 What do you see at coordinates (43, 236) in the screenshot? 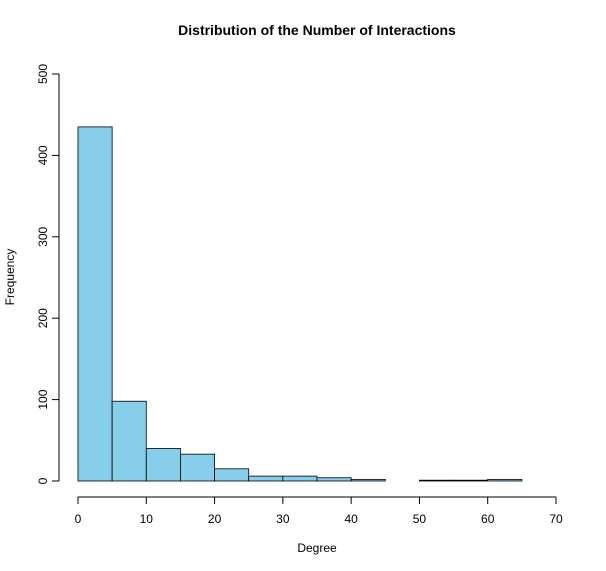
I see `y-tick-label-3: 300` at bounding box center [43, 236].